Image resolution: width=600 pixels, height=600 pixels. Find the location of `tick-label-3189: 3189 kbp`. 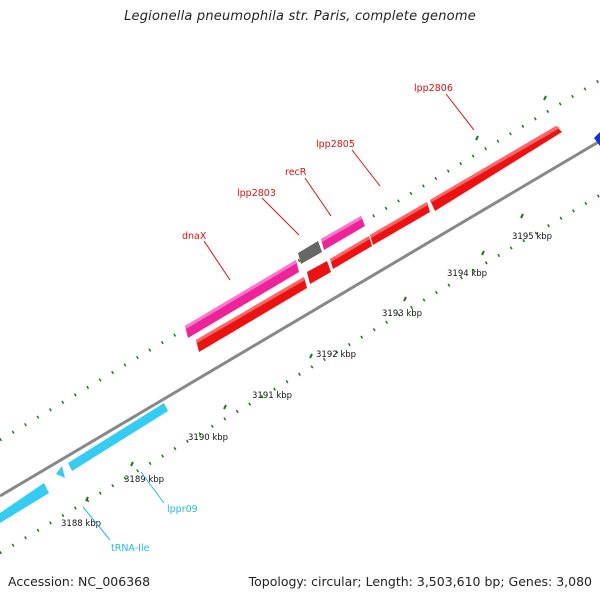

tick-label-3189: 3189 kbp is located at coordinates (144, 480).